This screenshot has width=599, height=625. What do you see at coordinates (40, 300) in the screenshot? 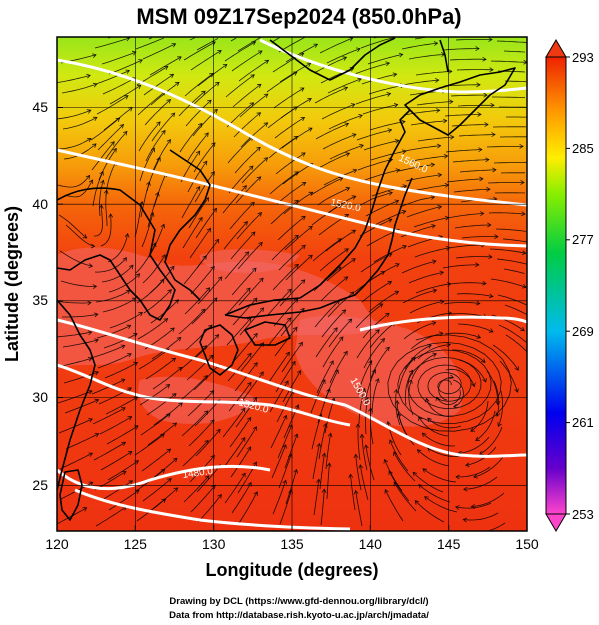
I see `y-tick-label: 35` at bounding box center [40, 300].